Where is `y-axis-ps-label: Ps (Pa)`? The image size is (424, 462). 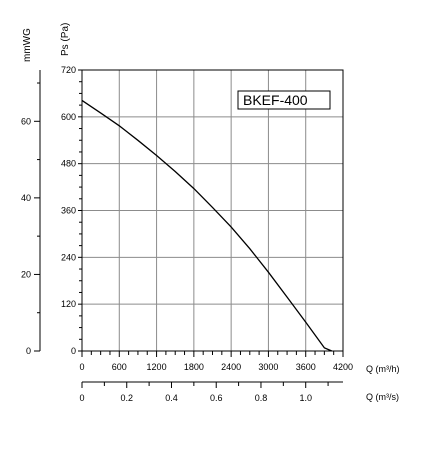 y-axis-ps-label: Ps (Pa) is located at coordinates (65, 39).